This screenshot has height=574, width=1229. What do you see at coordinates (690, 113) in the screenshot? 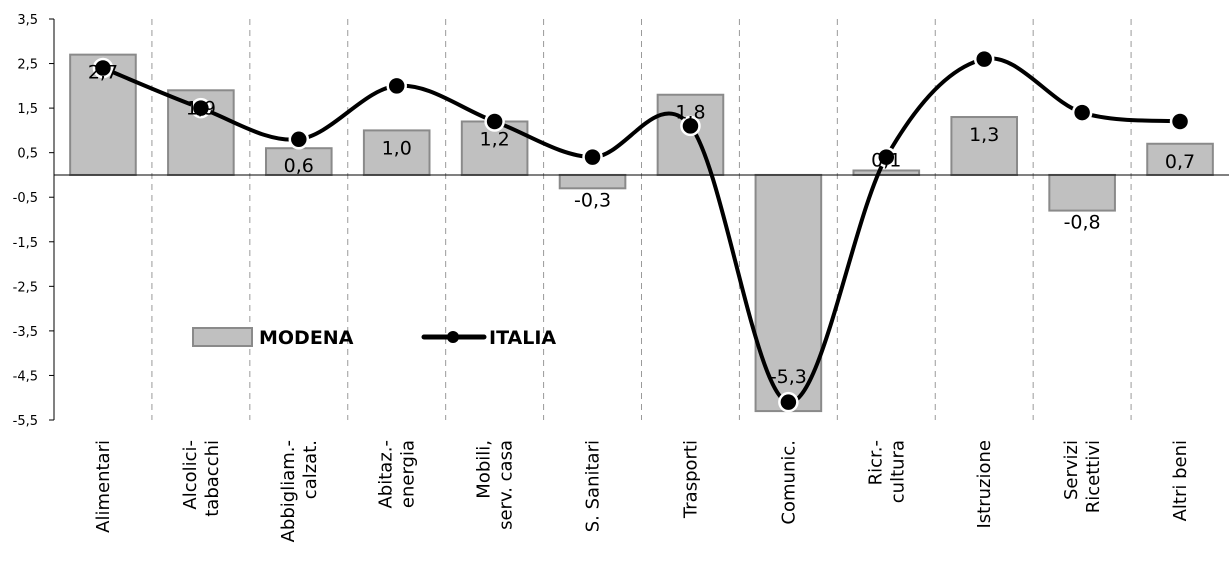
I see `data-label-modena: 1,8` at bounding box center [690, 113].